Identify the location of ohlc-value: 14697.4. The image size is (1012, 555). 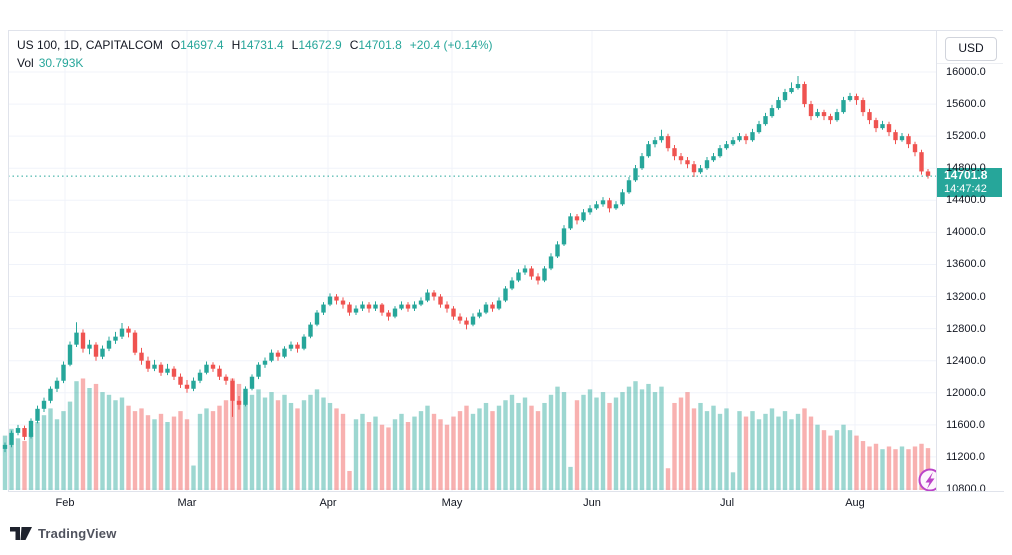
(202, 45).